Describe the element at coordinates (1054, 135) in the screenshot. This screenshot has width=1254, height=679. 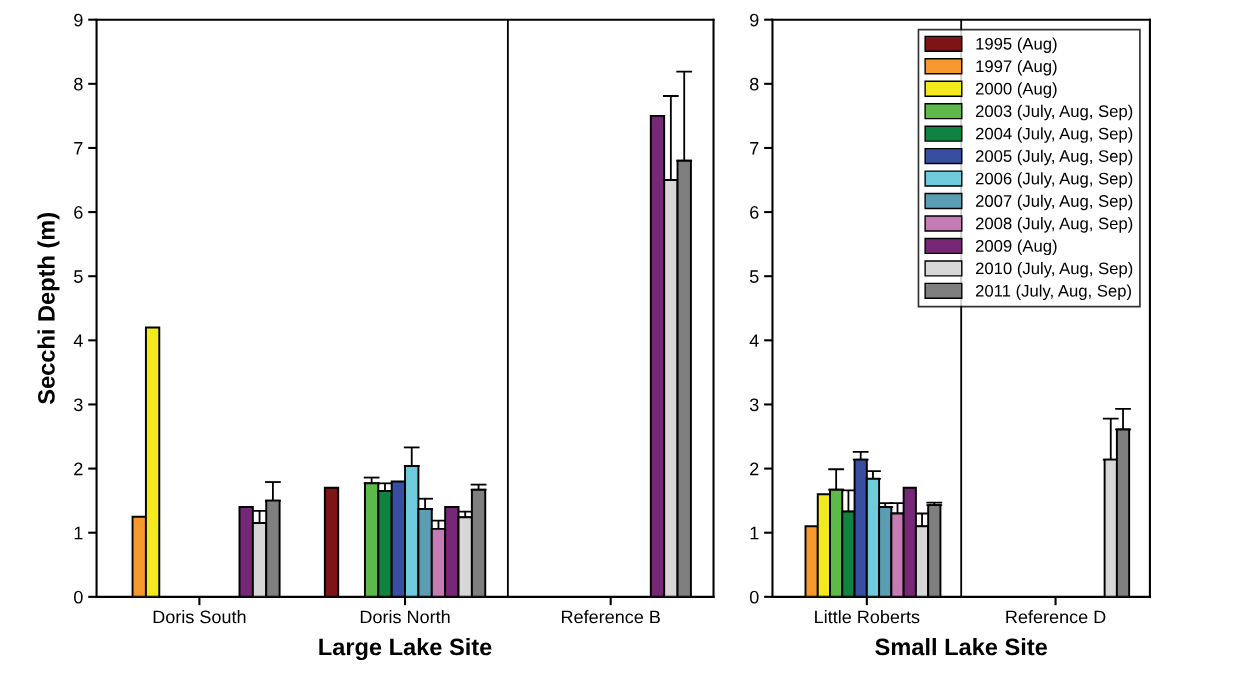
I see `legend-label: 2004 (July, Aug, Sep)` at that location.